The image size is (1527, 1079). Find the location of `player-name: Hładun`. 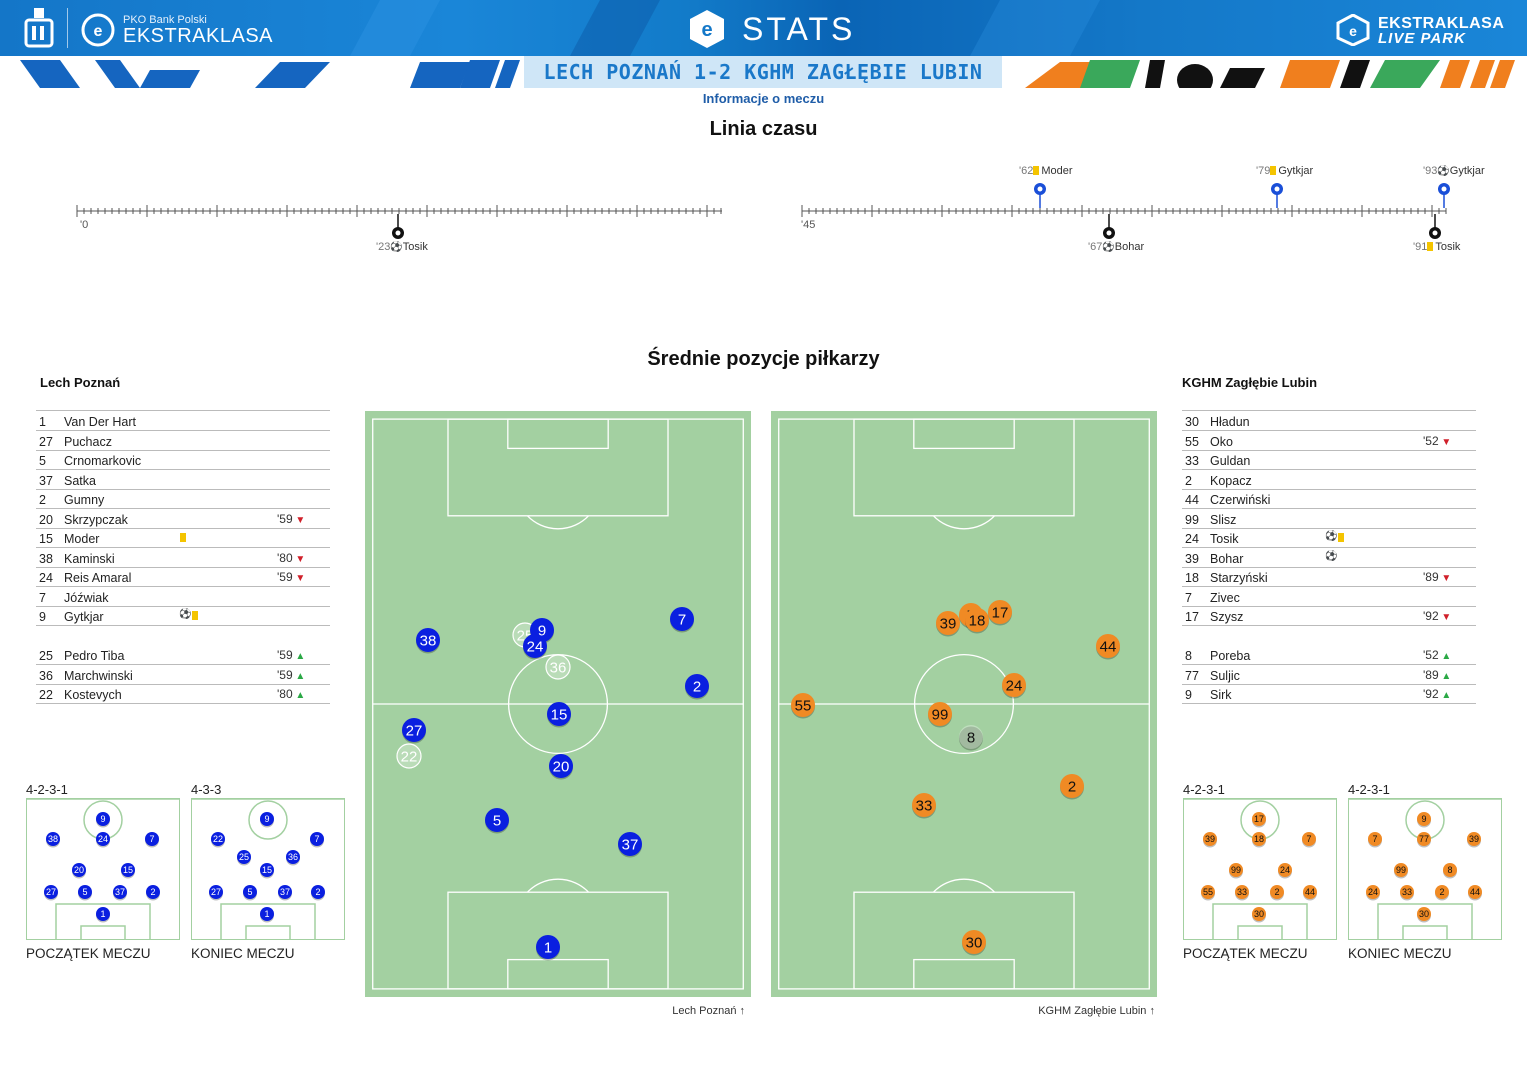

player-name: Hładun is located at coordinates (1230, 422).